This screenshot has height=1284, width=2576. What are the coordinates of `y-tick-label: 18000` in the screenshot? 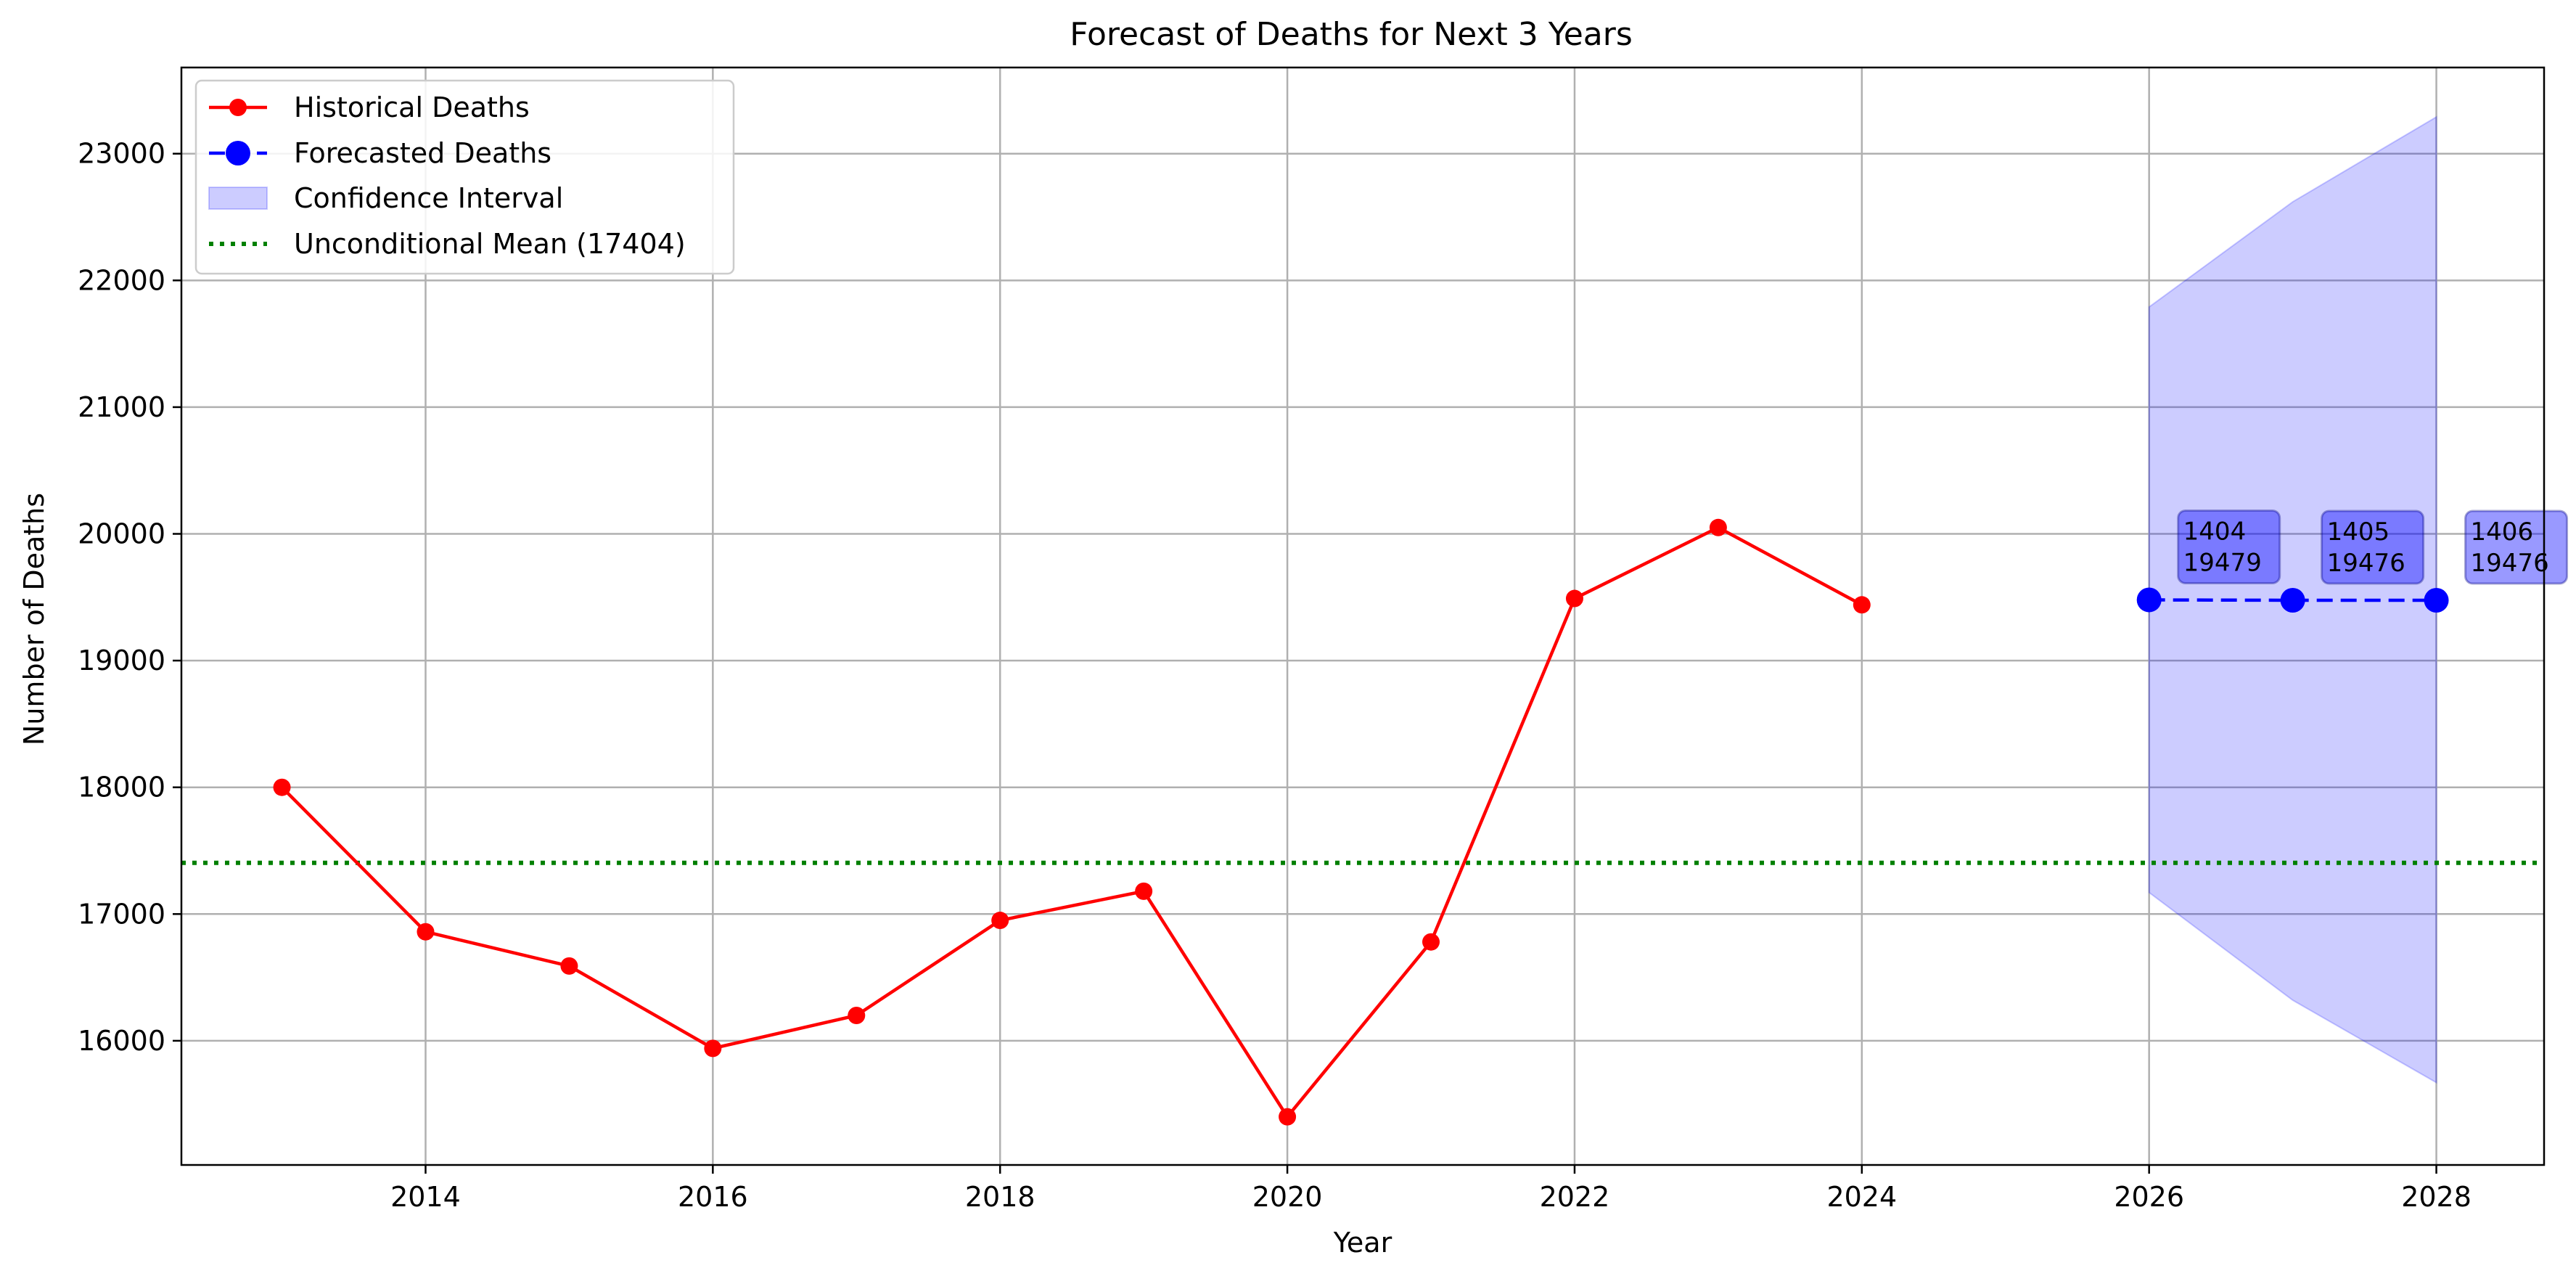 It's located at (121, 787).